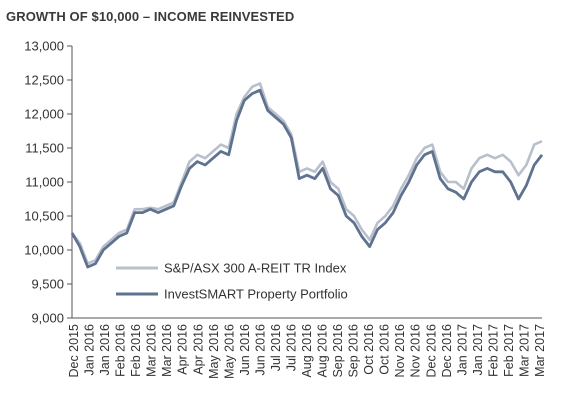 The height and width of the screenshot is (409, 565). What do you see at coordinates (47, 284) in the screenshot?
I see `y-tick-label: 9,500` at bounding box center [47, 284].